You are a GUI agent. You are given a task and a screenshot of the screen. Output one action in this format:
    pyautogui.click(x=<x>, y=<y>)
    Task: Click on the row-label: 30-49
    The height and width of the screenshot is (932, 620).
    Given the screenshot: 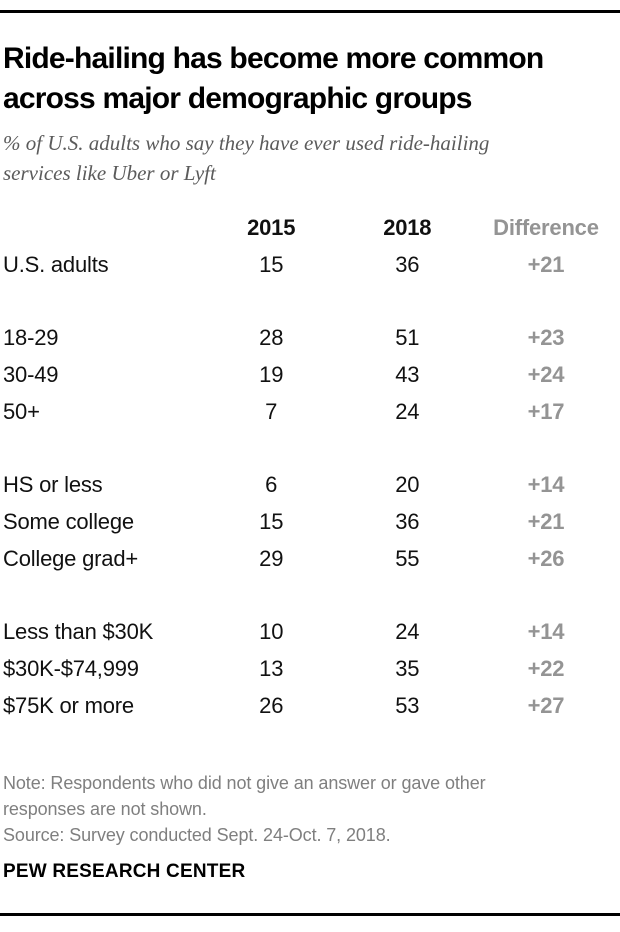 What is the action you would take?
    pyautogui.click(x=31, y=374)
    